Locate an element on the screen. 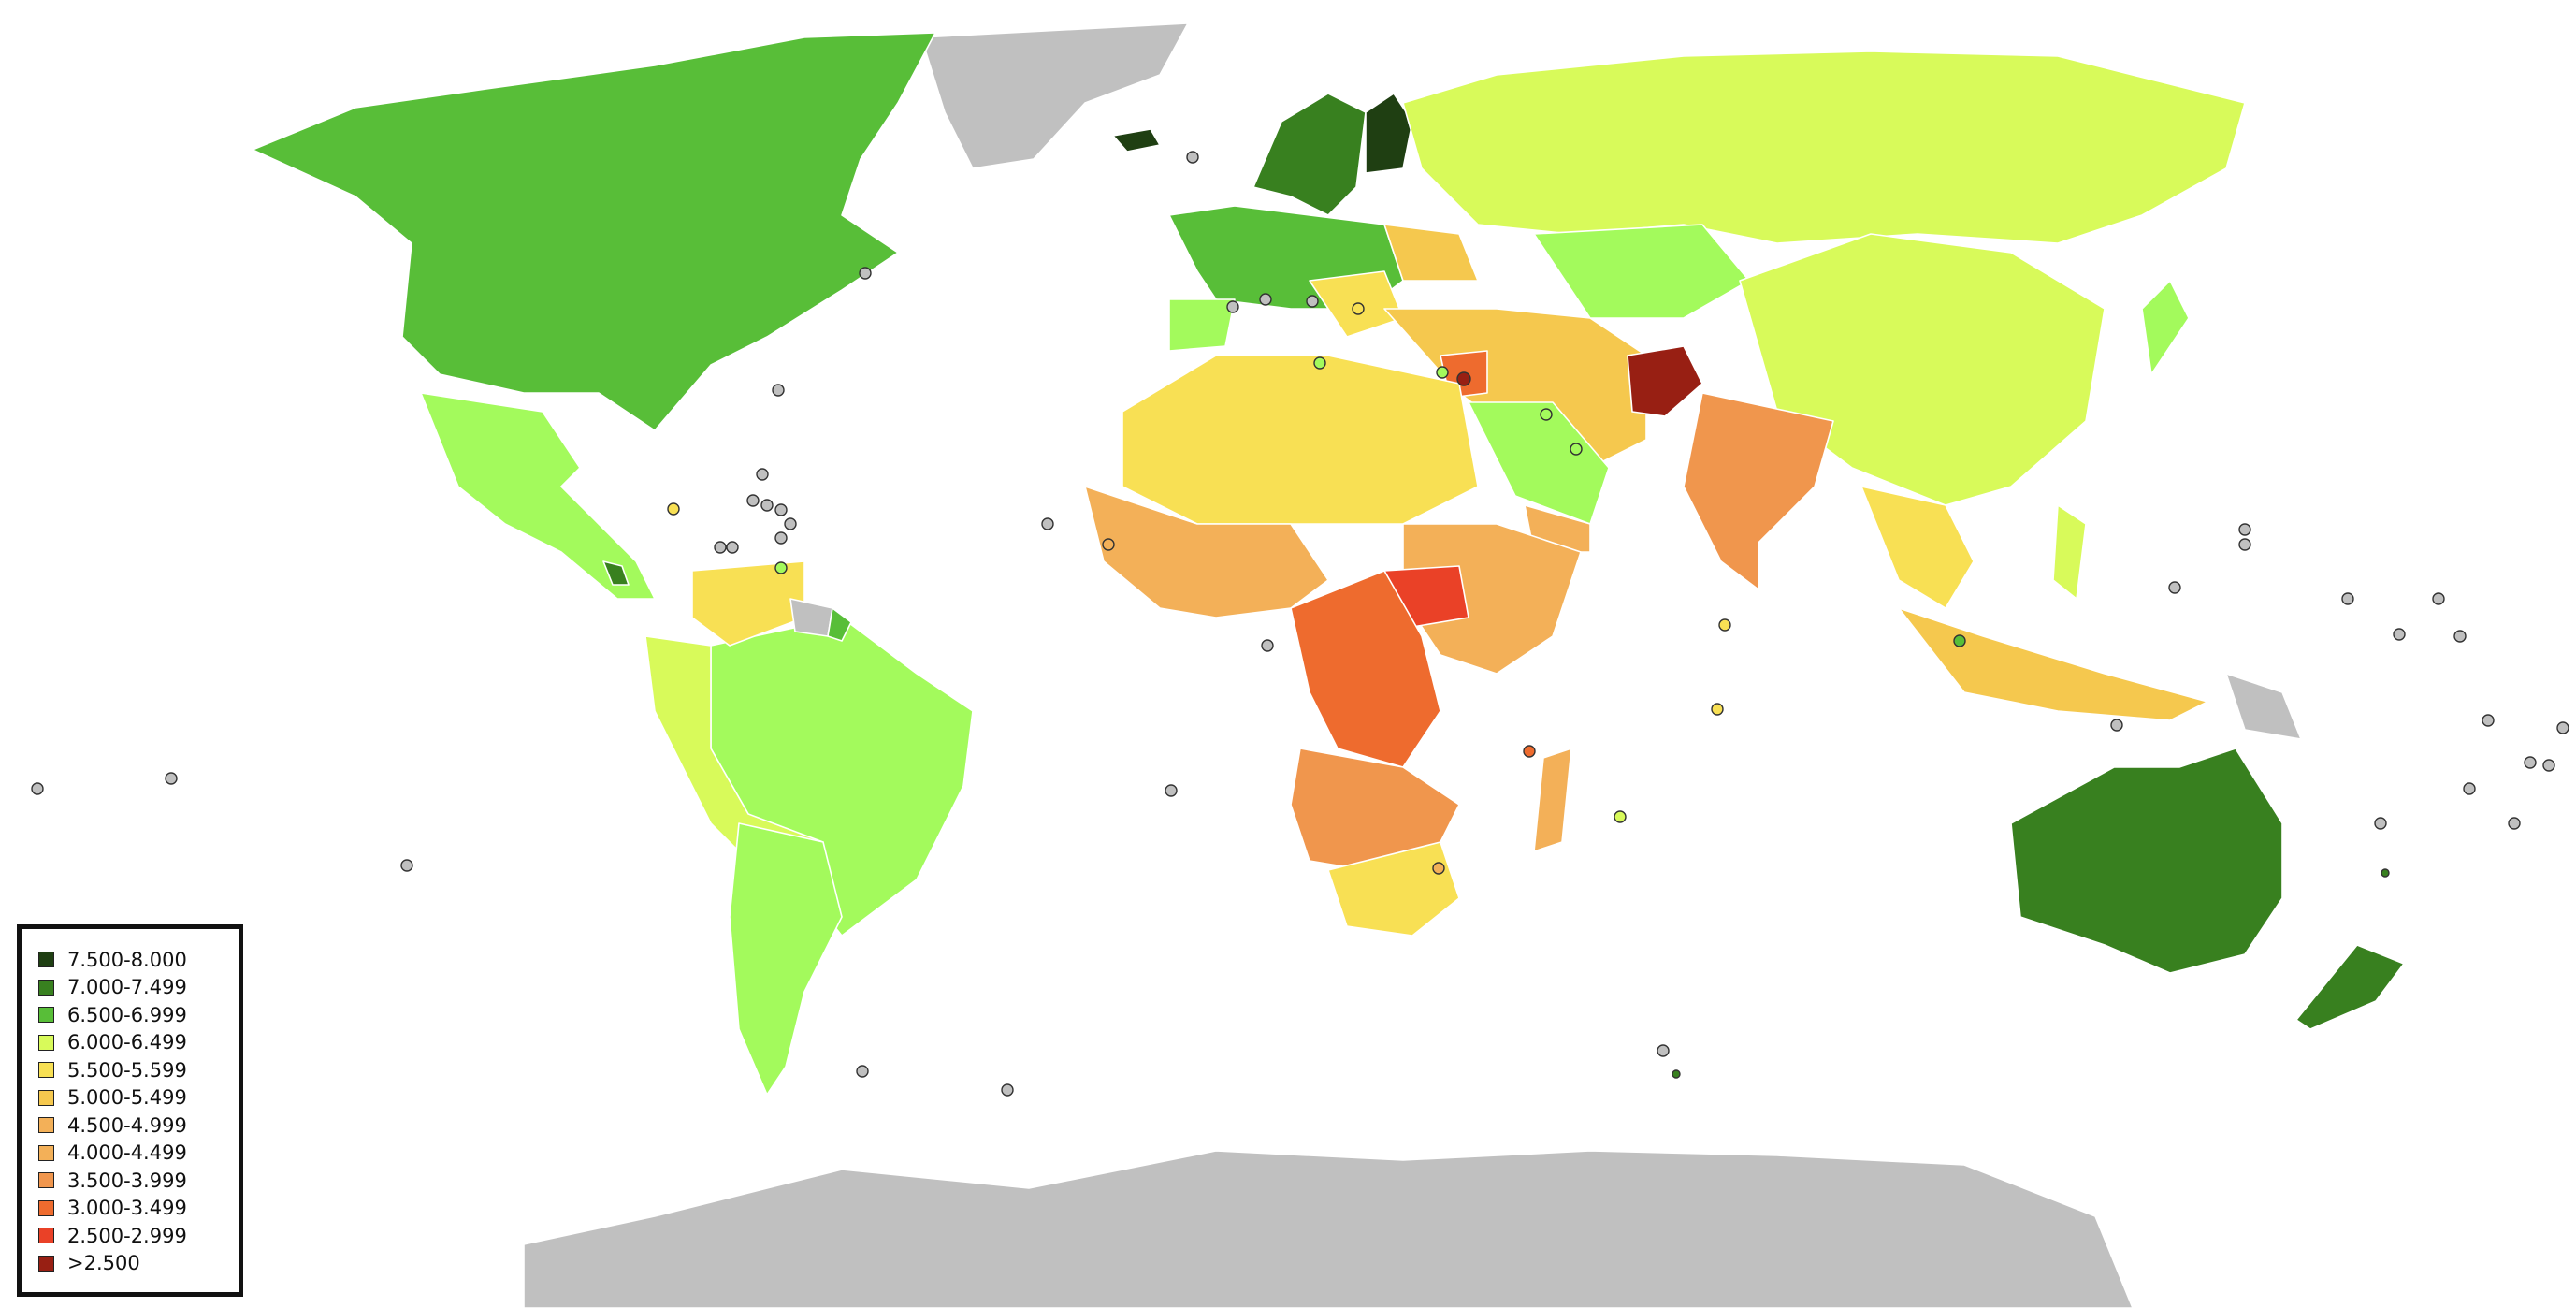 Image resolution: width=2576 pixels, height=1308 pixels. region-south-africa is located at coordinates (1394, 889).